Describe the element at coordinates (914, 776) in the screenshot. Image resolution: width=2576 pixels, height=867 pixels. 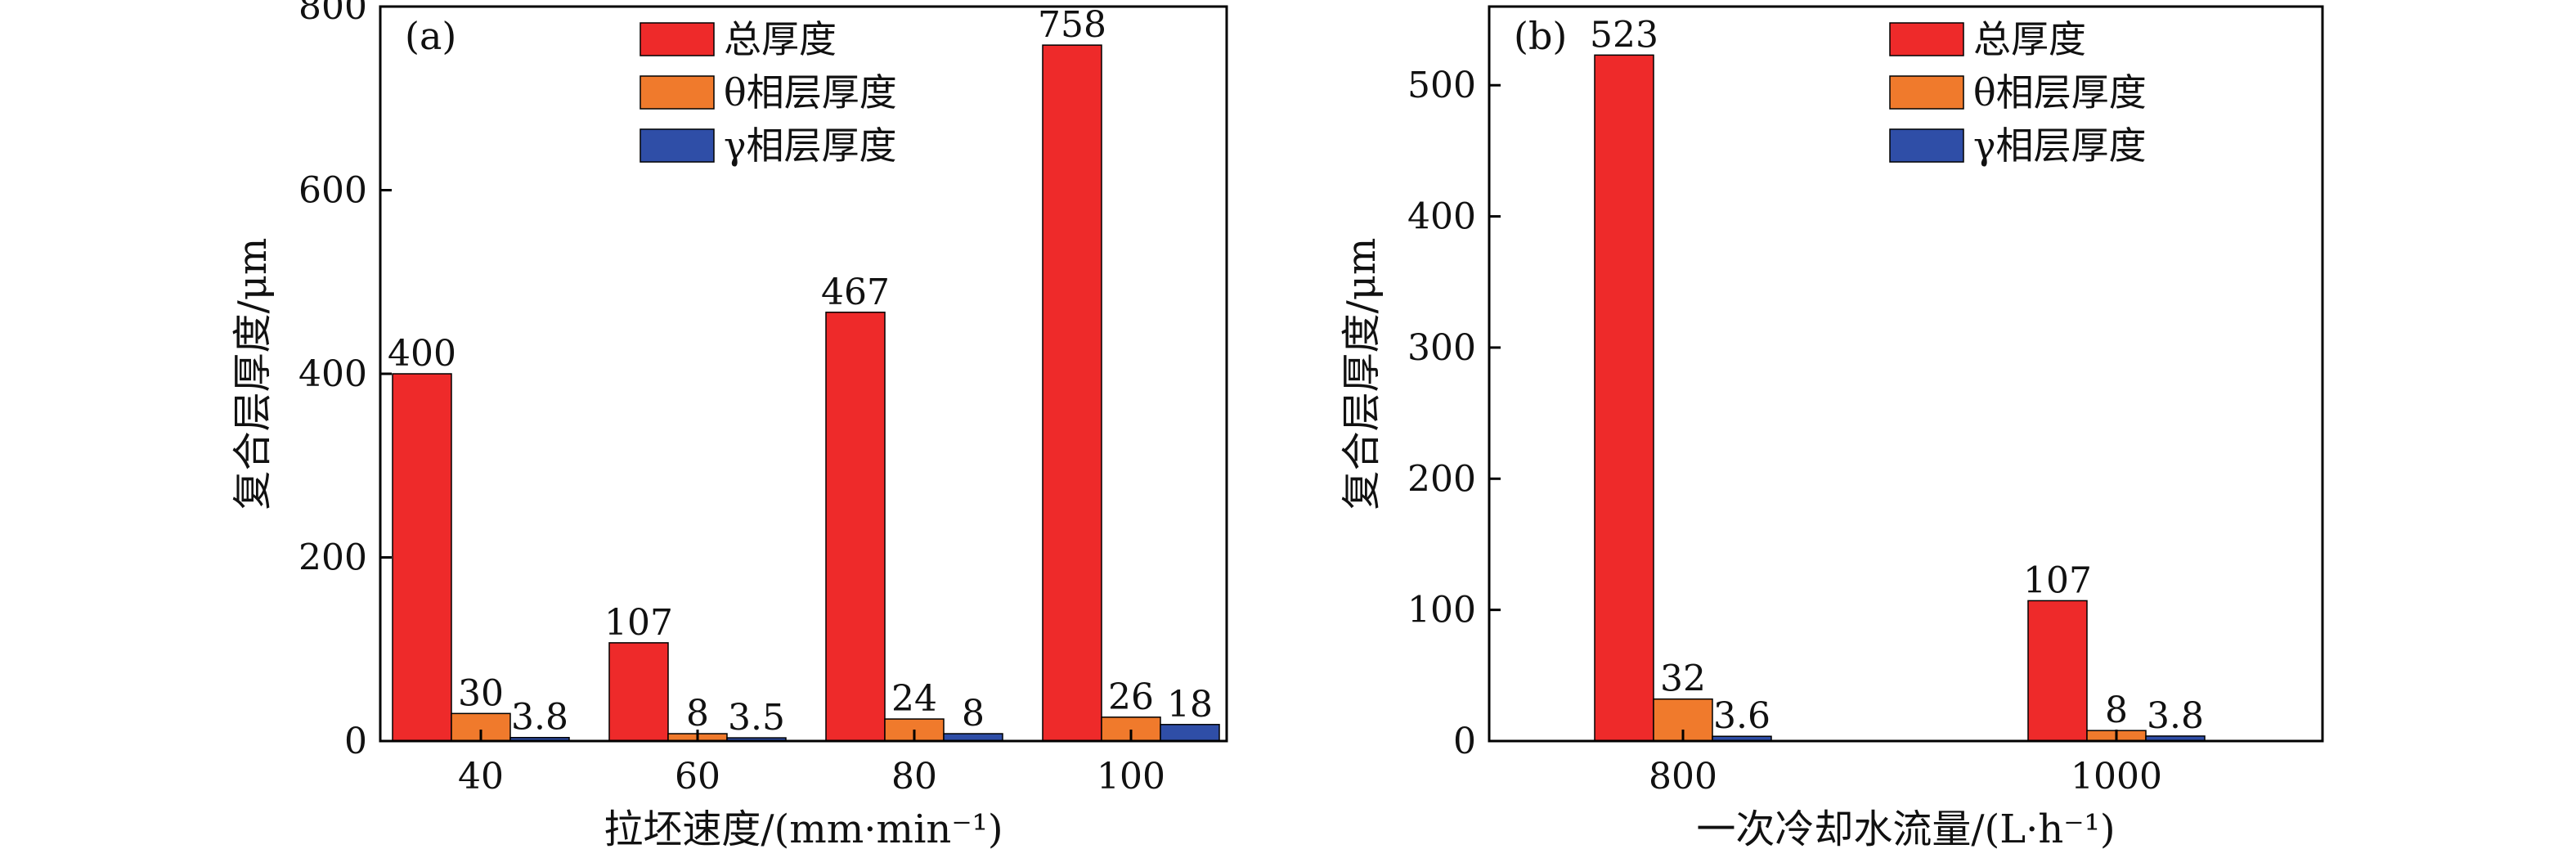
I see `x-tick-label: 80` at that location.